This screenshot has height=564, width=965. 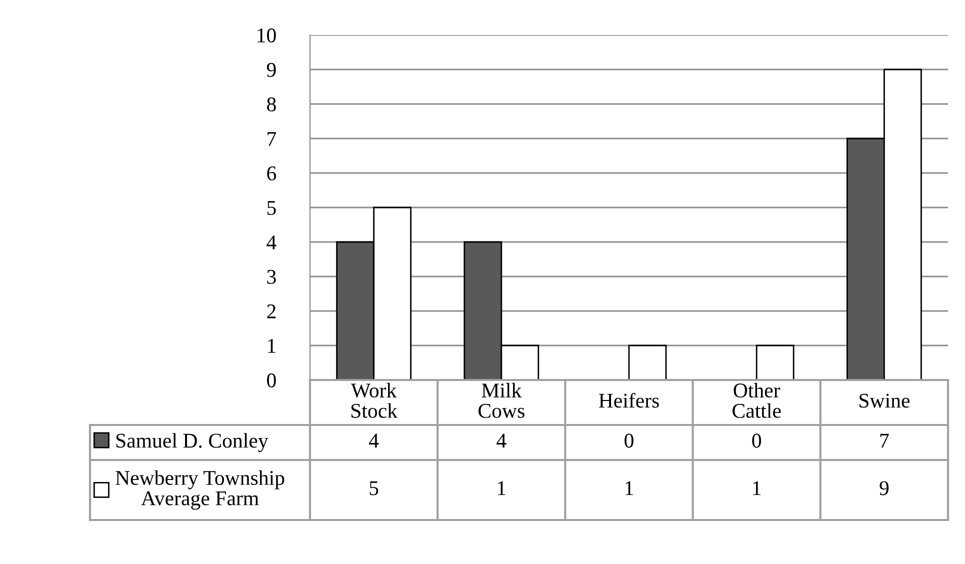 What do you see at coordinates (200, 490) in the screenshot?
I see `legend-label: Newberry Township Average Farm` at bounding box center [200, 490].